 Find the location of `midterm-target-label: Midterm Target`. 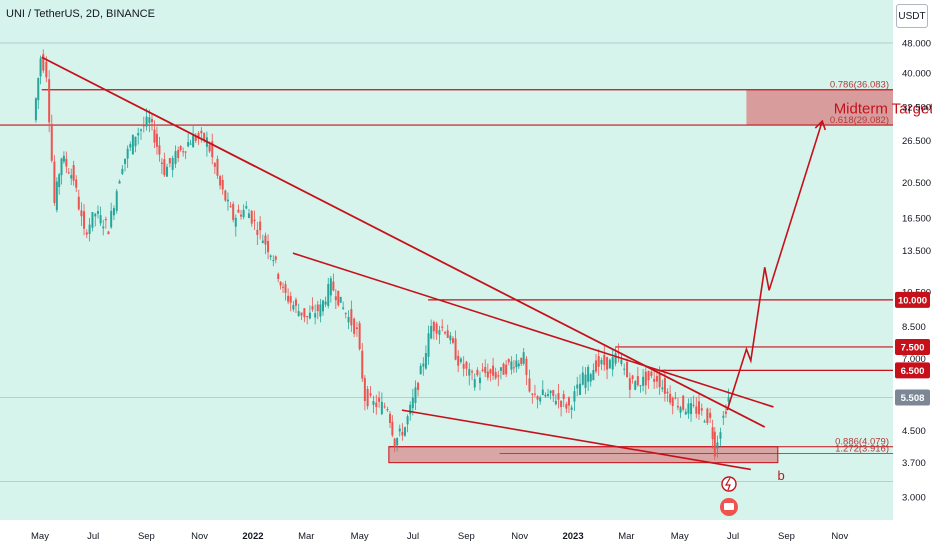

midterm-target-label: Midterm Target is located at coordinates (883, 108).